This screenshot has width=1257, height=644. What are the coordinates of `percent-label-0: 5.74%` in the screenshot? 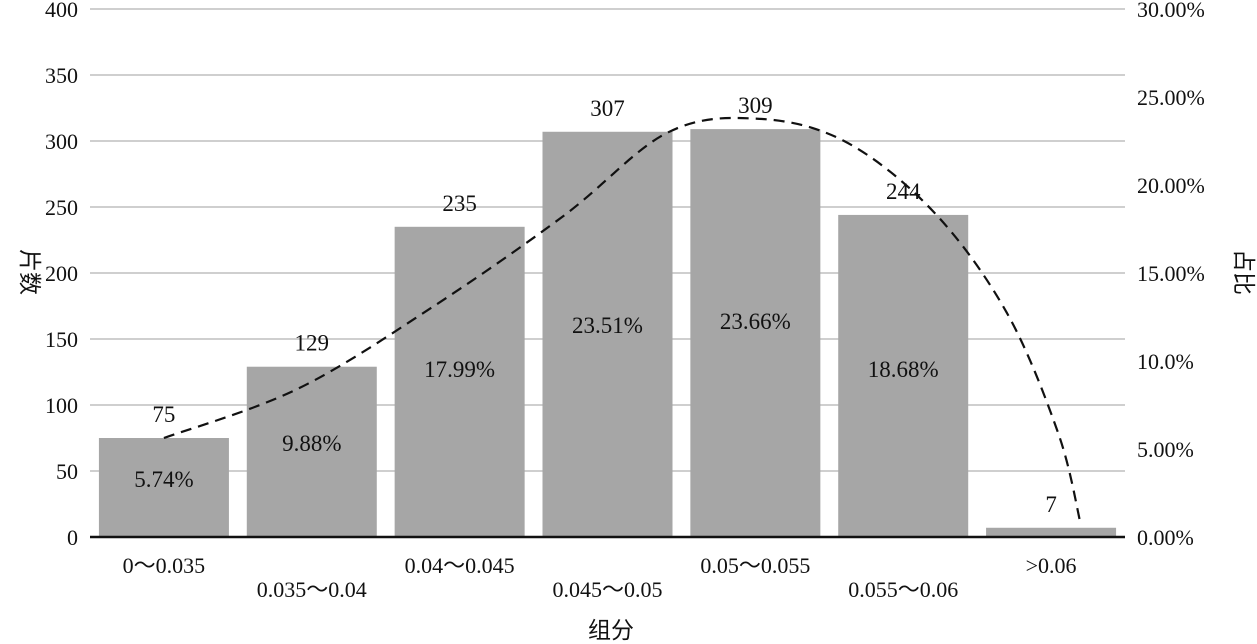 It's located at (163, 479).